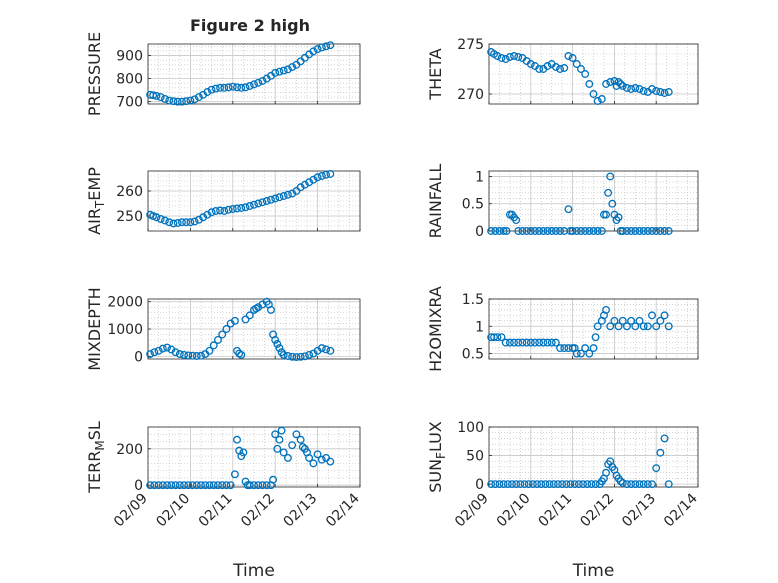 This screenshot has height=583, width=778. I want to click on y-tick-label: 1000, so click(125, 330).